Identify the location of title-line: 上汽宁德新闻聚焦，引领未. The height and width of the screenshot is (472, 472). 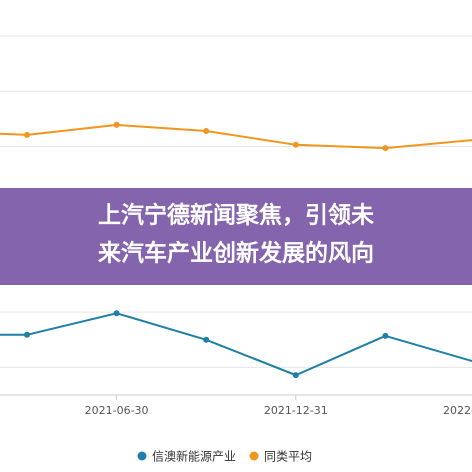
(236, 215).